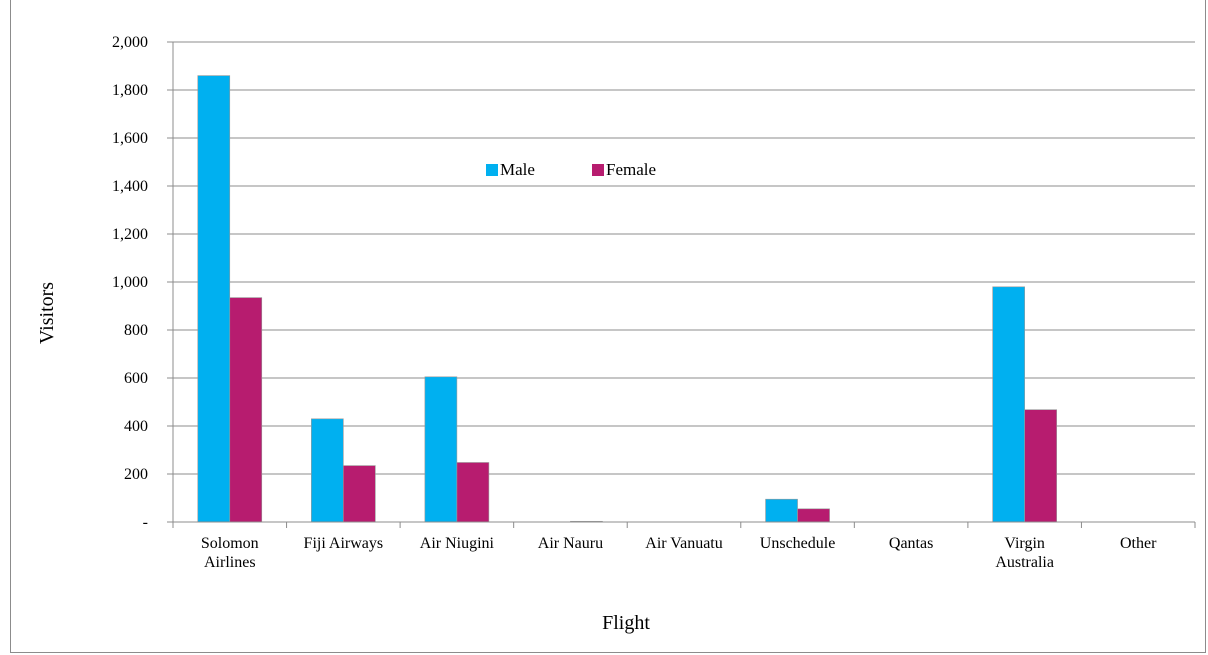 The height and width of the screenshot is (655, 1208). I want to click on x-tick-label: Qantas, so click(911, 543).